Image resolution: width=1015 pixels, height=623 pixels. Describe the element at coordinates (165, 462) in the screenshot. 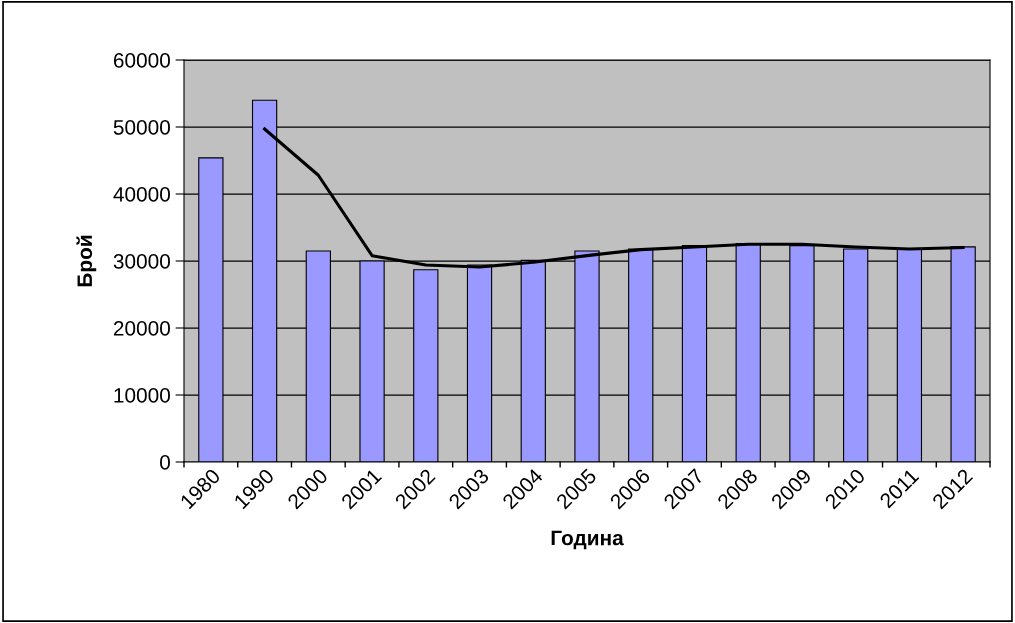

I see `y-tick-label: 0` at that location.